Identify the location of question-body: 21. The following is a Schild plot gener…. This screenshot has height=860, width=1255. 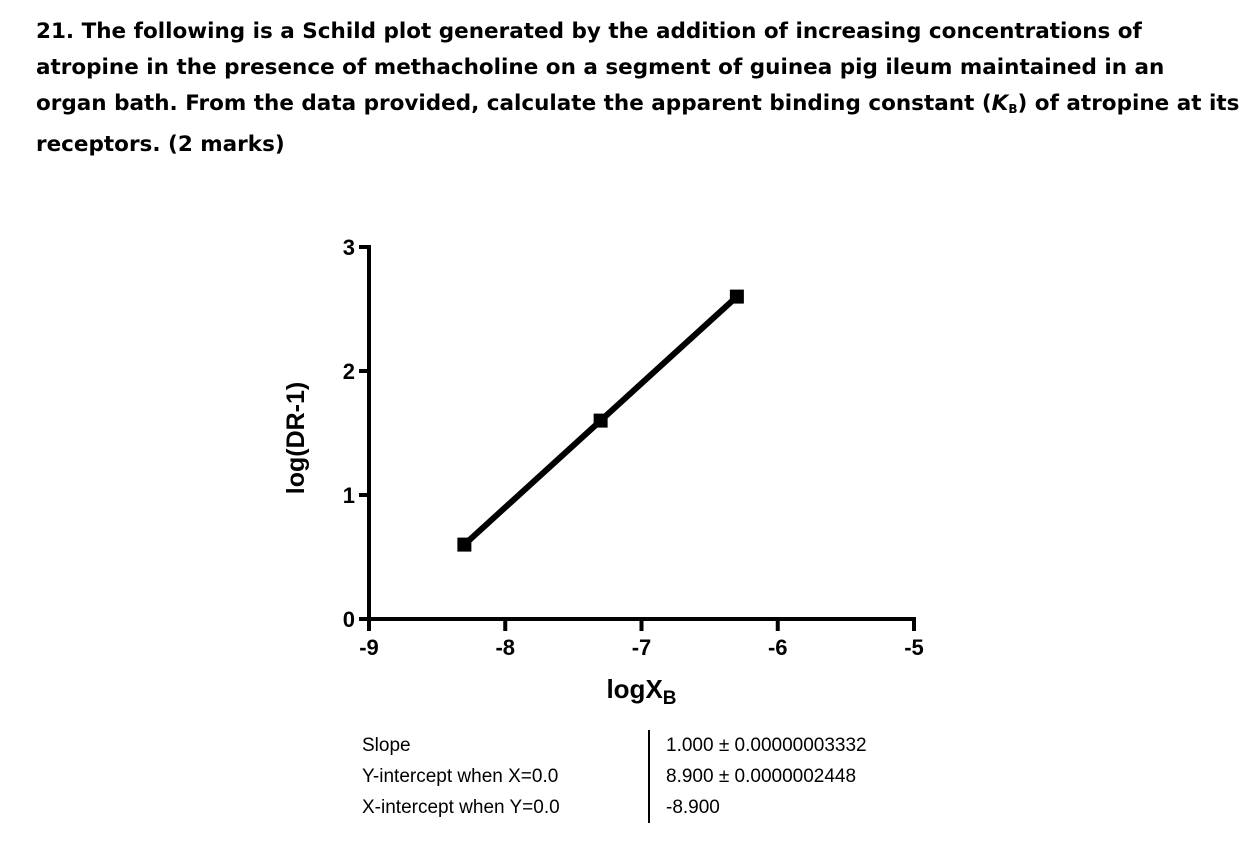
(600, 67).